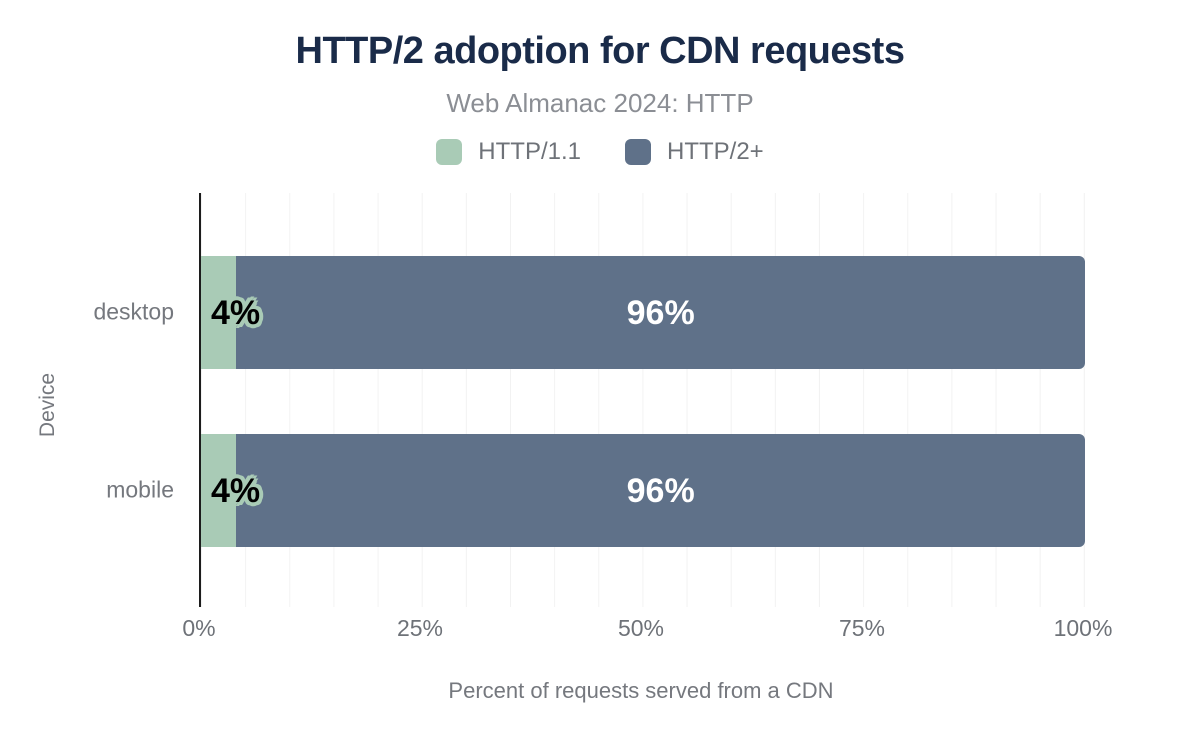 The height and width of the screenshot is (742, 1200). What do you see at coordinates (600, 103) in the screenshot?
I see `chart-subtitle: Web Almanac 2024: HTTP` at bounding box center [600, 103].